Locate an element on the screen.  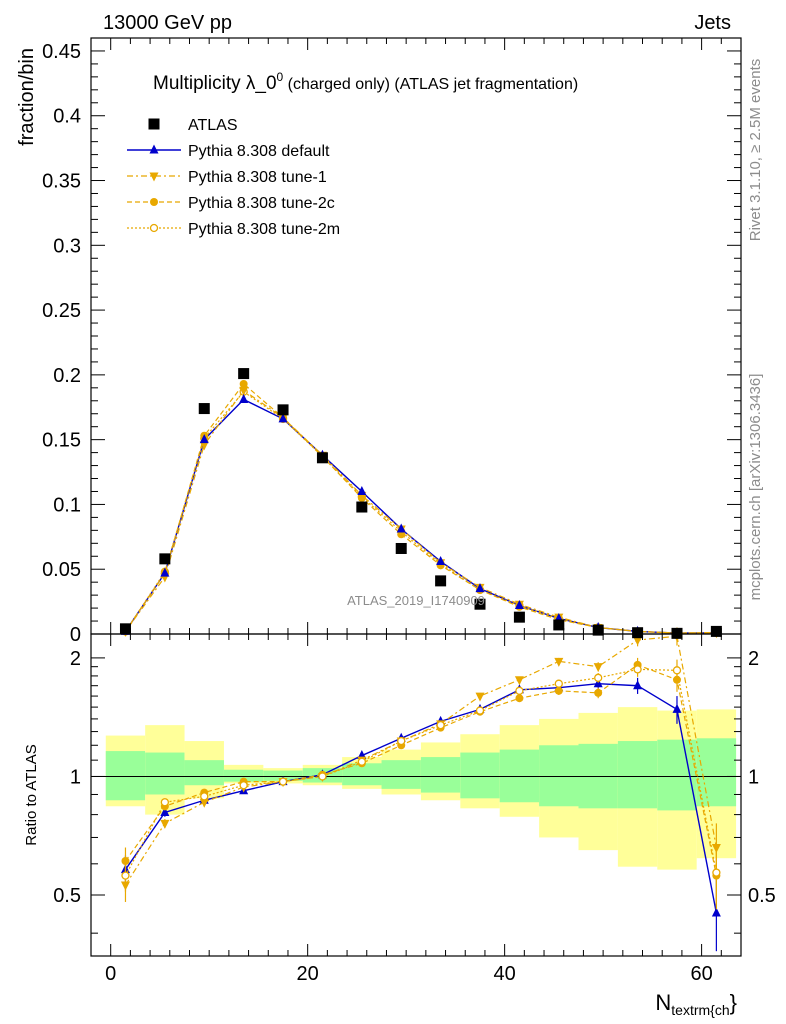
source-label: mcplots.cern.ch [arXiv:1306.3436] is located at coordinates (755, 487).